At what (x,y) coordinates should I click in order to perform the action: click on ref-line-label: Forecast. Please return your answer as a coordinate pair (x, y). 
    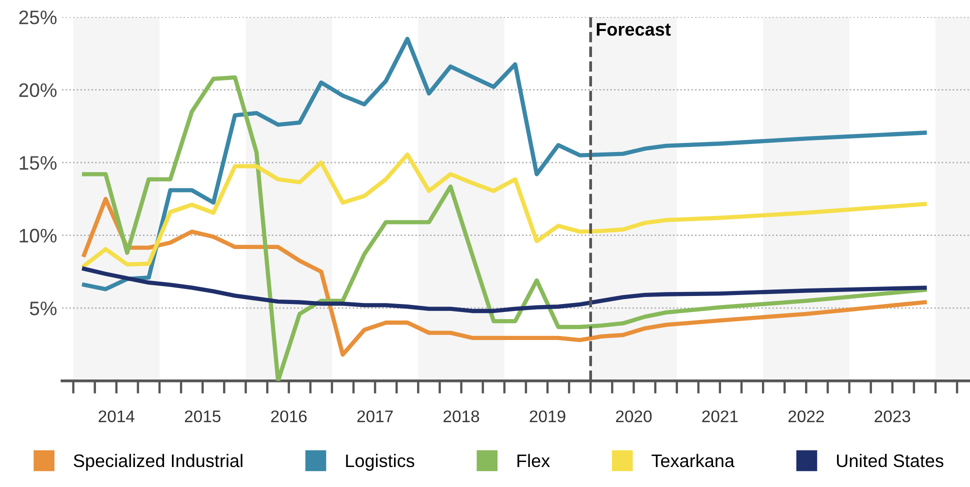
    Looking at the image, I should click on (633, 29).